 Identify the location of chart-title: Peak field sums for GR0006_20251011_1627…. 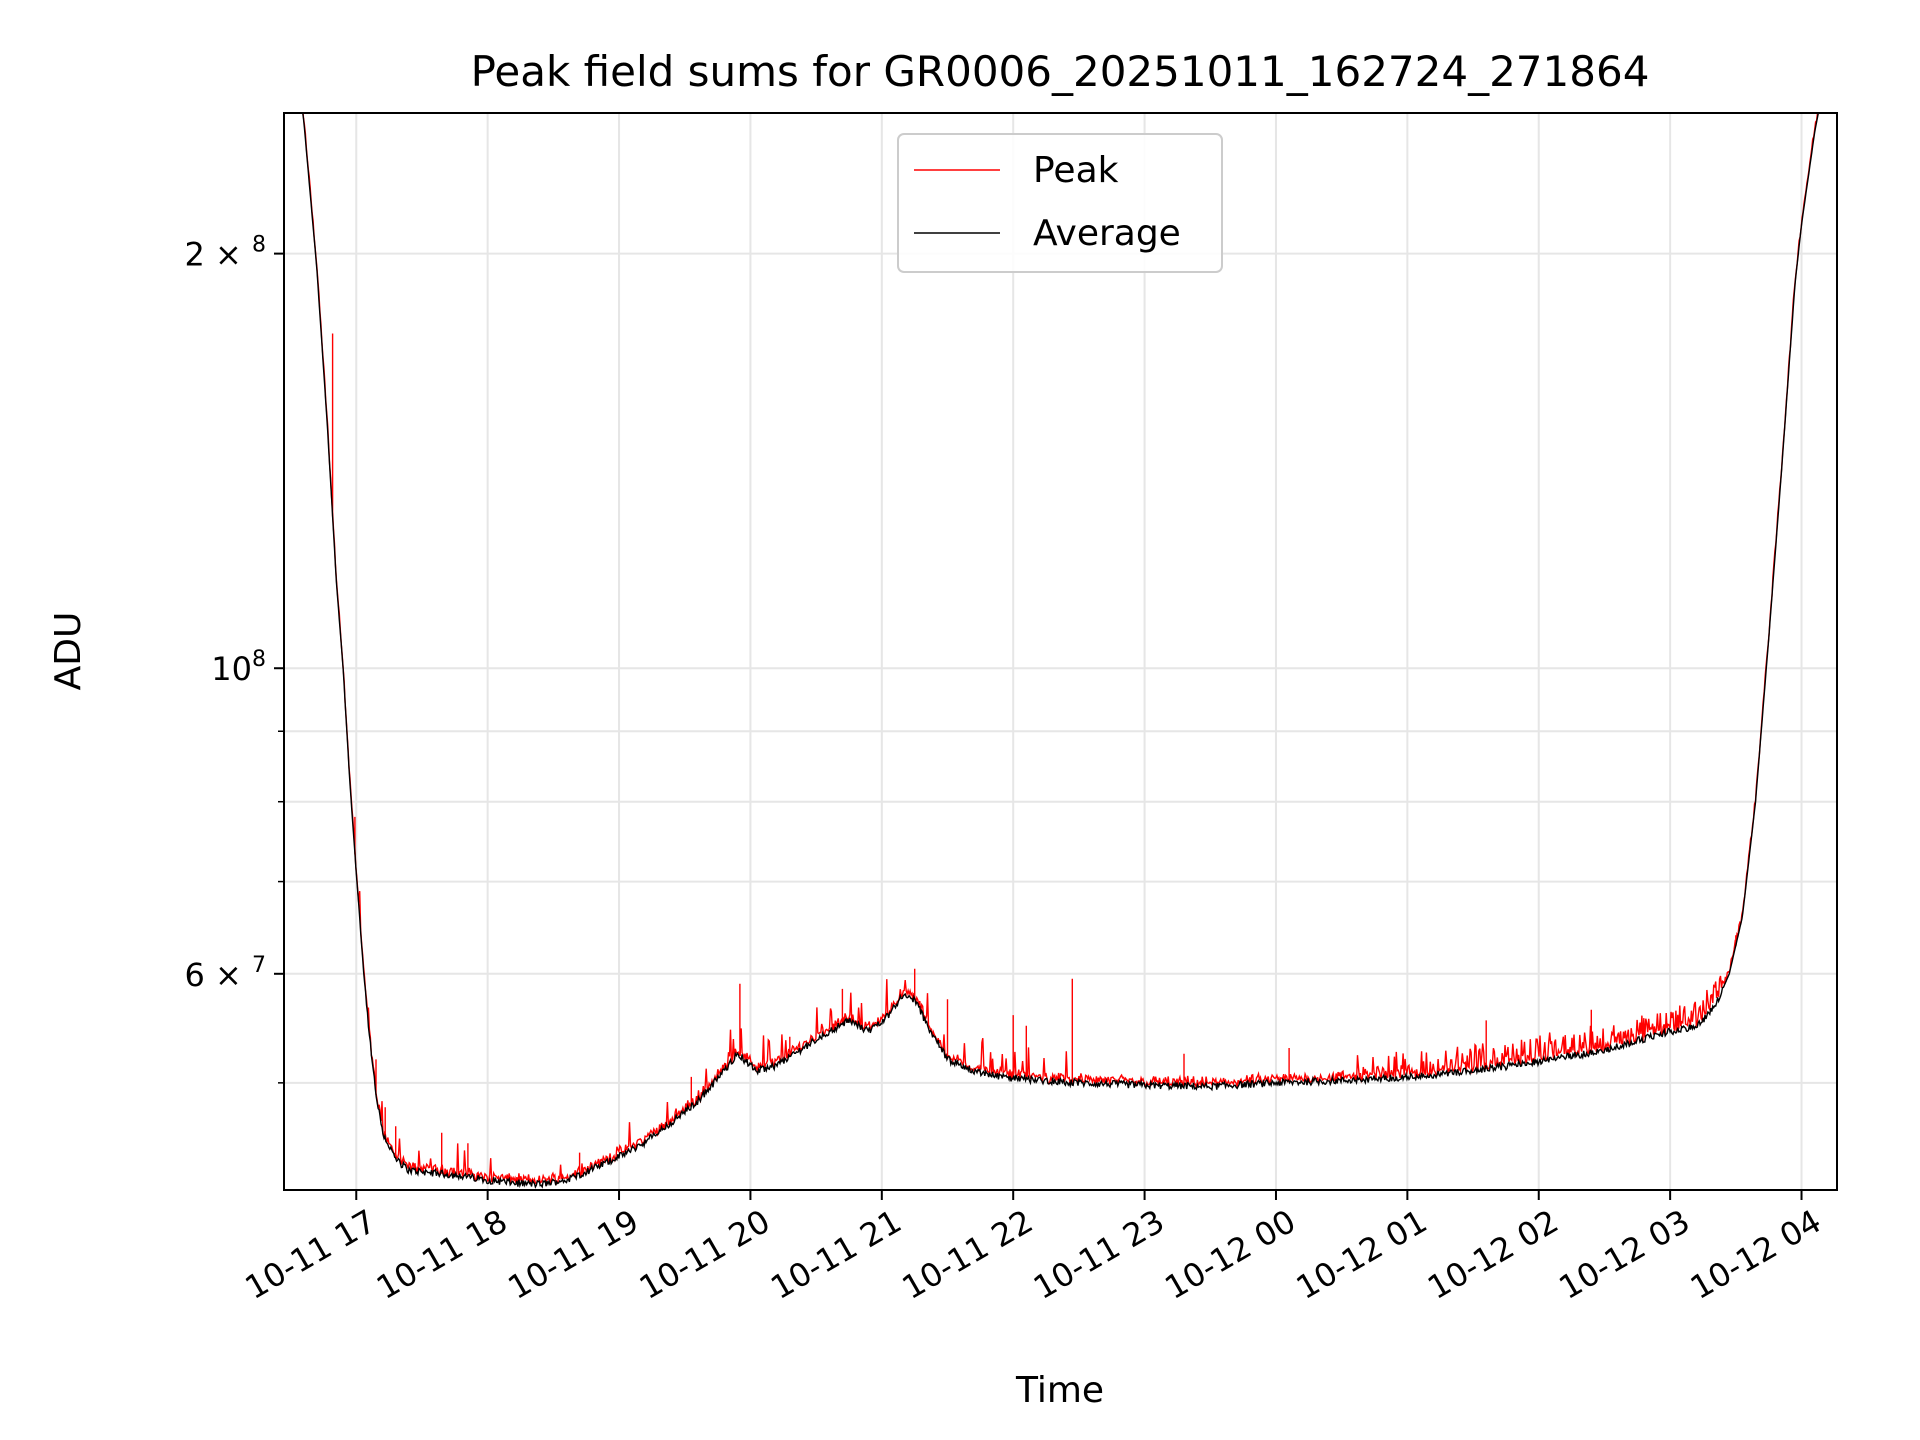
(1060, 71).